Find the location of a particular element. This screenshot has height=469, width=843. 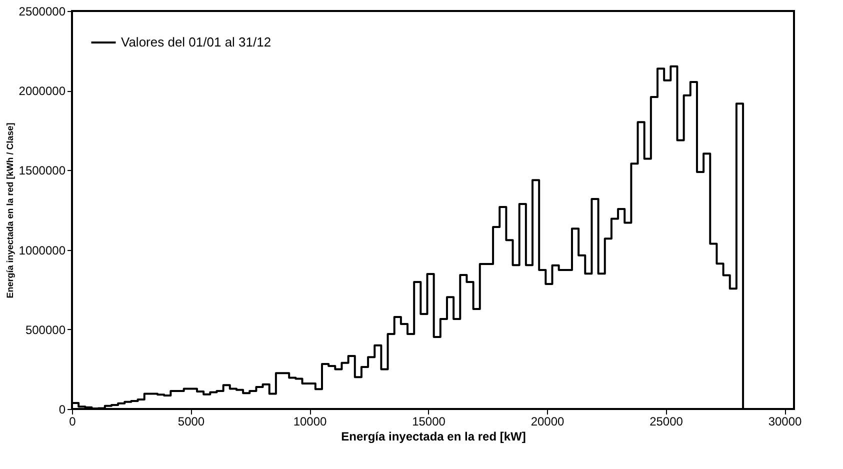

y-tick-label: 1500000 is located at coordinates (42, 171).